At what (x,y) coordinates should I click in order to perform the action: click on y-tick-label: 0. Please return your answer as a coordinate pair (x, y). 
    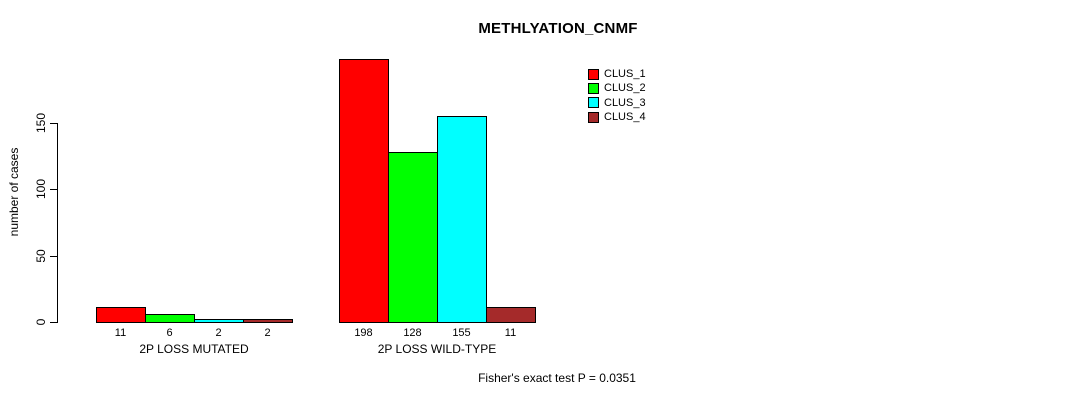
    Looking at the image, I should click on (41, 322).